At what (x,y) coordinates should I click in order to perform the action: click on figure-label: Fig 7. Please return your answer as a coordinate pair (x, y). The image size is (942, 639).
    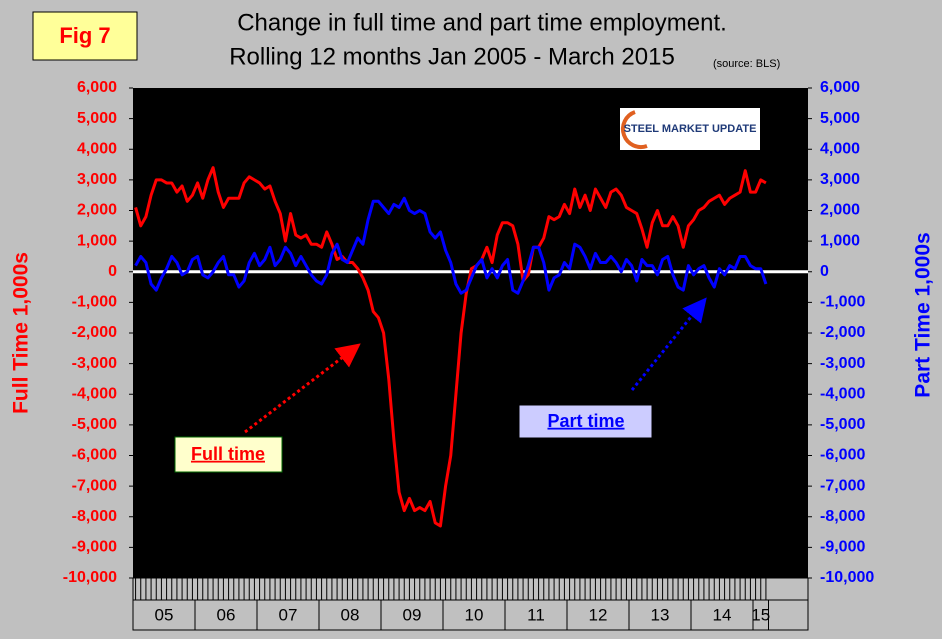
    Looking at the image, I should click on (84, 35).